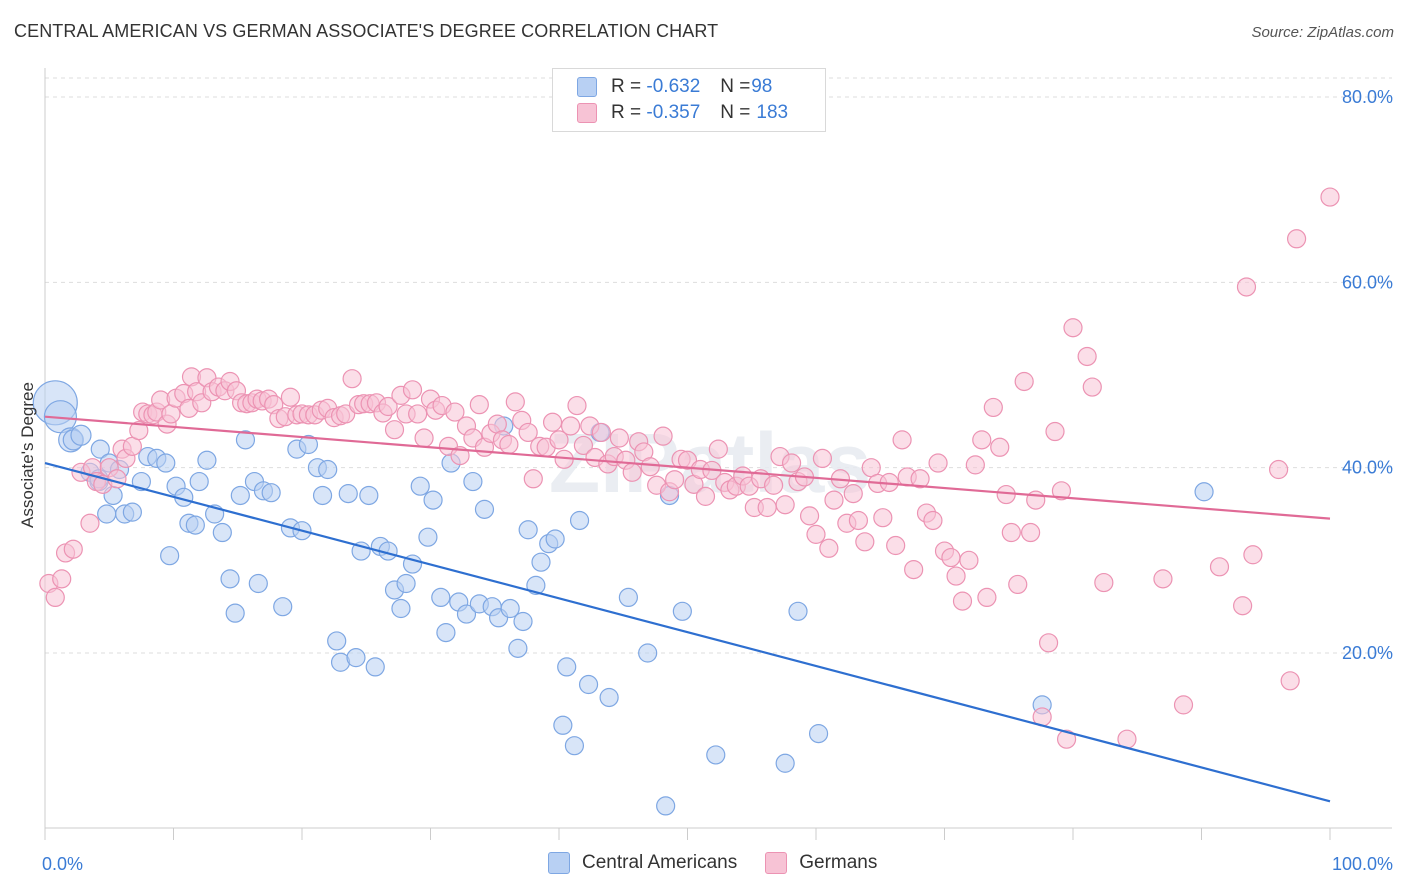 This screenshot has width=1406, height=892. I want to click on series-legend: Central Americans Germans, so click(726, 863).